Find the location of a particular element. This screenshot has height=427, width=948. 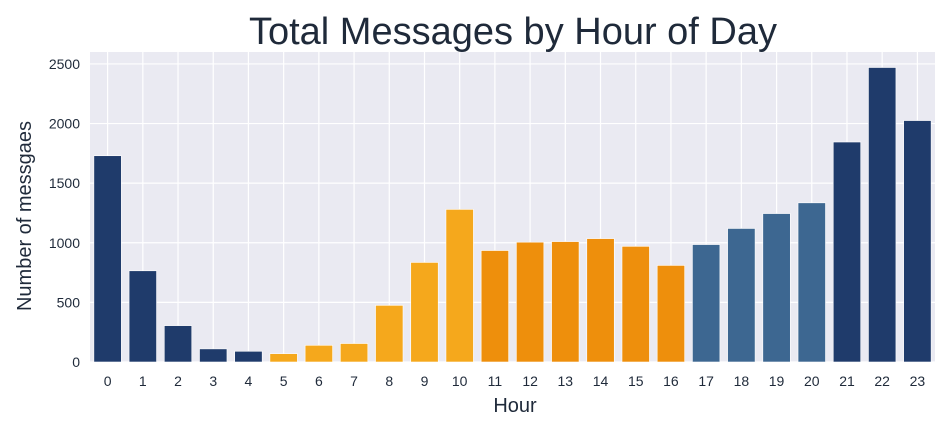

x-axis-ticks: 0 1 2 3 4 5 6 7 8 9 10 11 12 13 14 15 16 17 18 19 20 21 22 23 is located at coordinates (515, 381).